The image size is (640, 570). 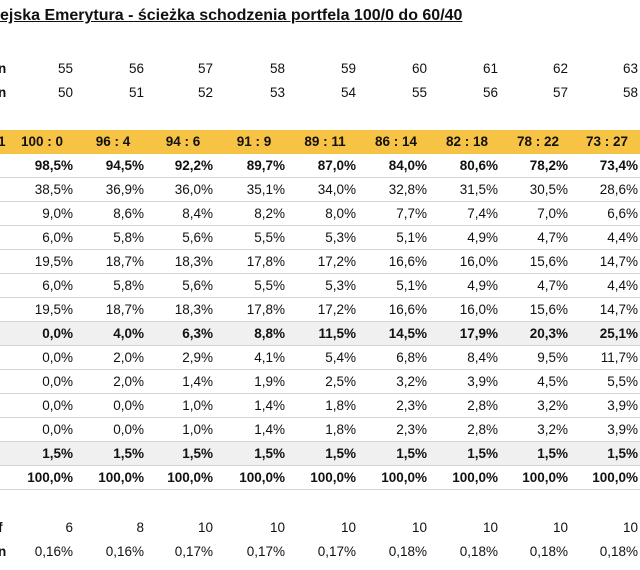 I want to click on table-cell: 96 : 4, so click(x=113, y=141).